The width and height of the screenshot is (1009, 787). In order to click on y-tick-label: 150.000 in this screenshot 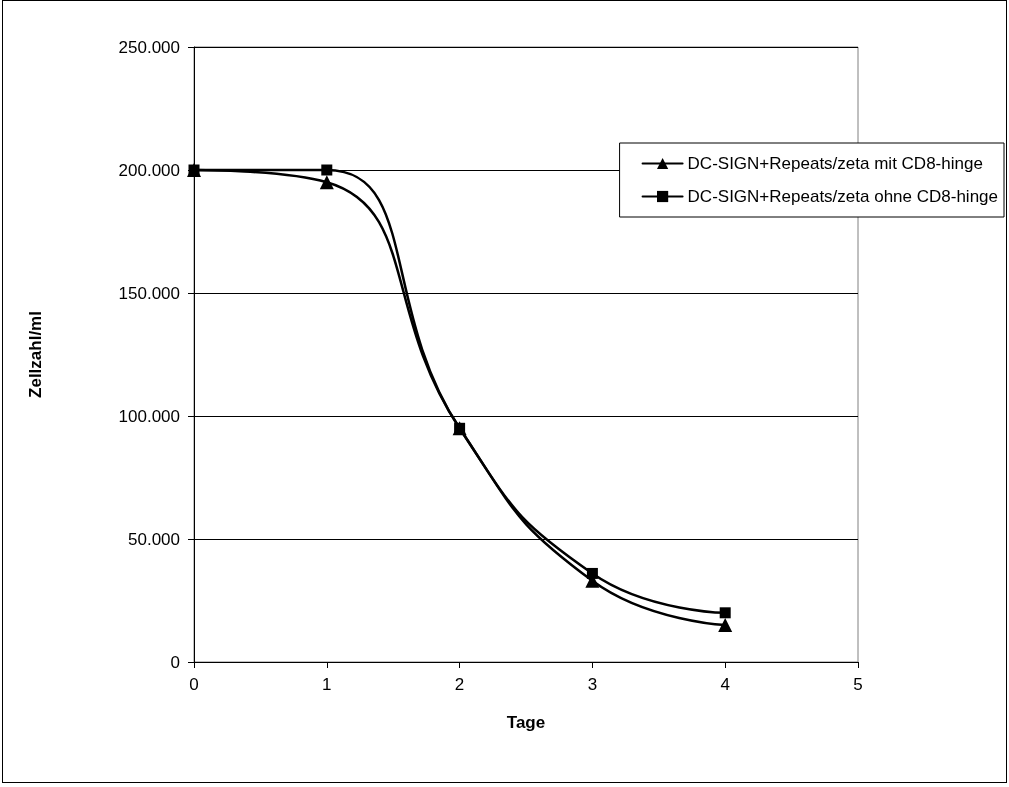, I will do `click(149, 293)`.